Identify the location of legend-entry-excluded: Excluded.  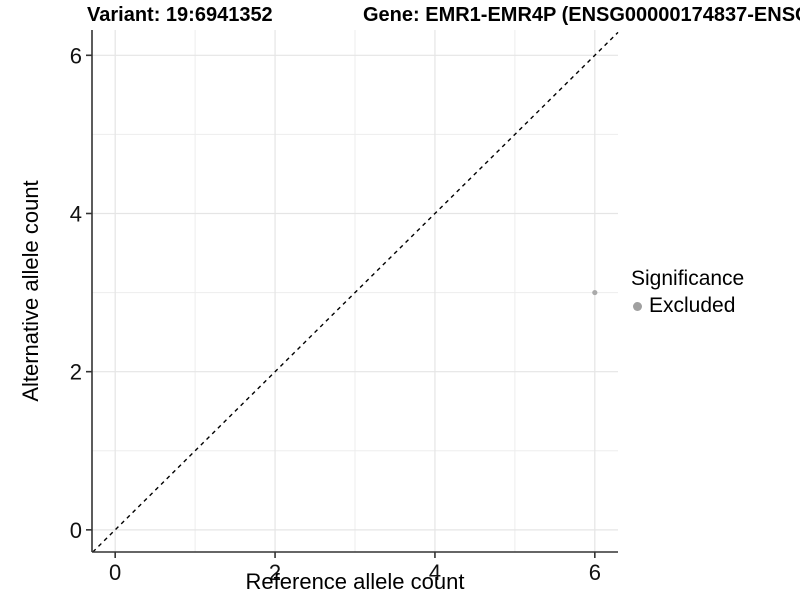
(688, 306).